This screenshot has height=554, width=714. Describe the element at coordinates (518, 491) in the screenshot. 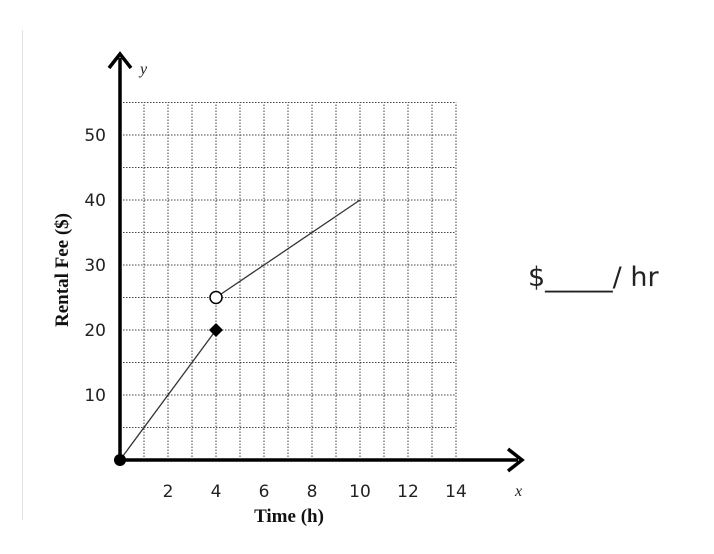

I see `x-axis-name: x` at that location.